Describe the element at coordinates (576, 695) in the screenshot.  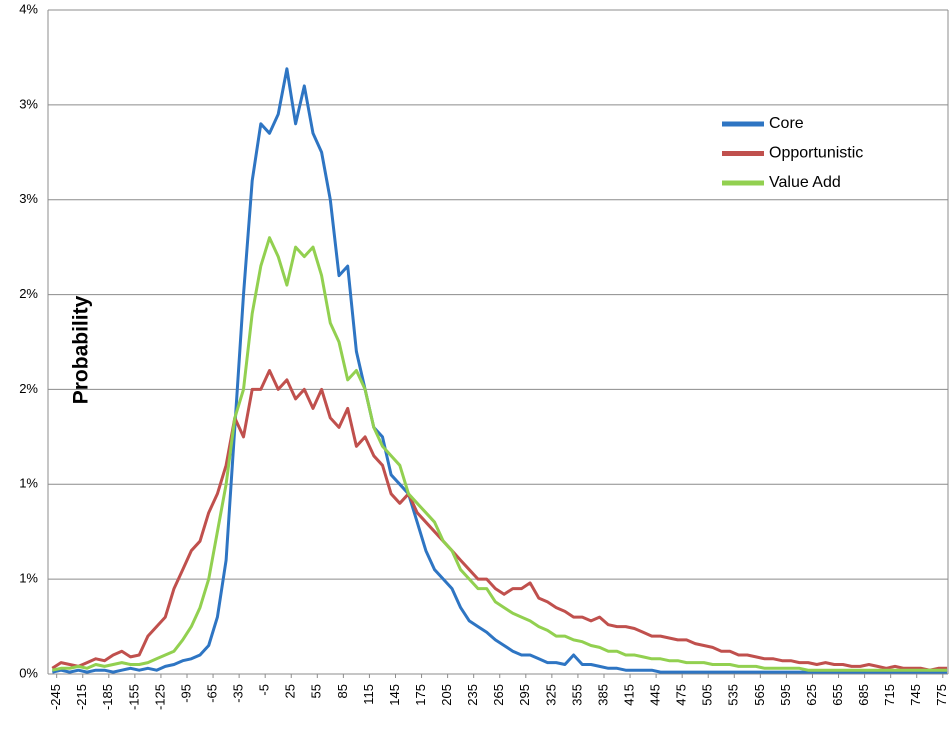
I see `x-tick-label: 355` at that location.